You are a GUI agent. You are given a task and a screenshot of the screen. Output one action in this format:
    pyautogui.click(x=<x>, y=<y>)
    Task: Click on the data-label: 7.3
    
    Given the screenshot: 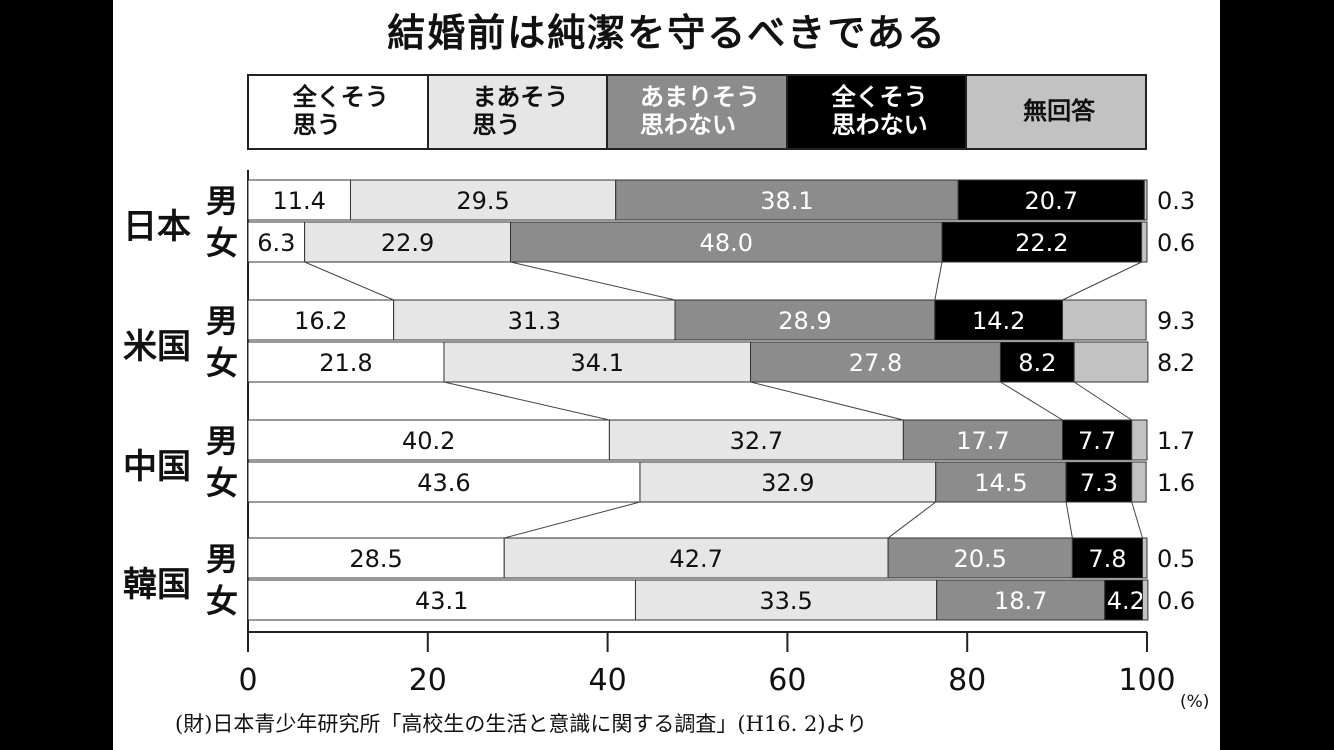 What is the action you would take?
    pyautogui.click(x=1099, y=483)
    